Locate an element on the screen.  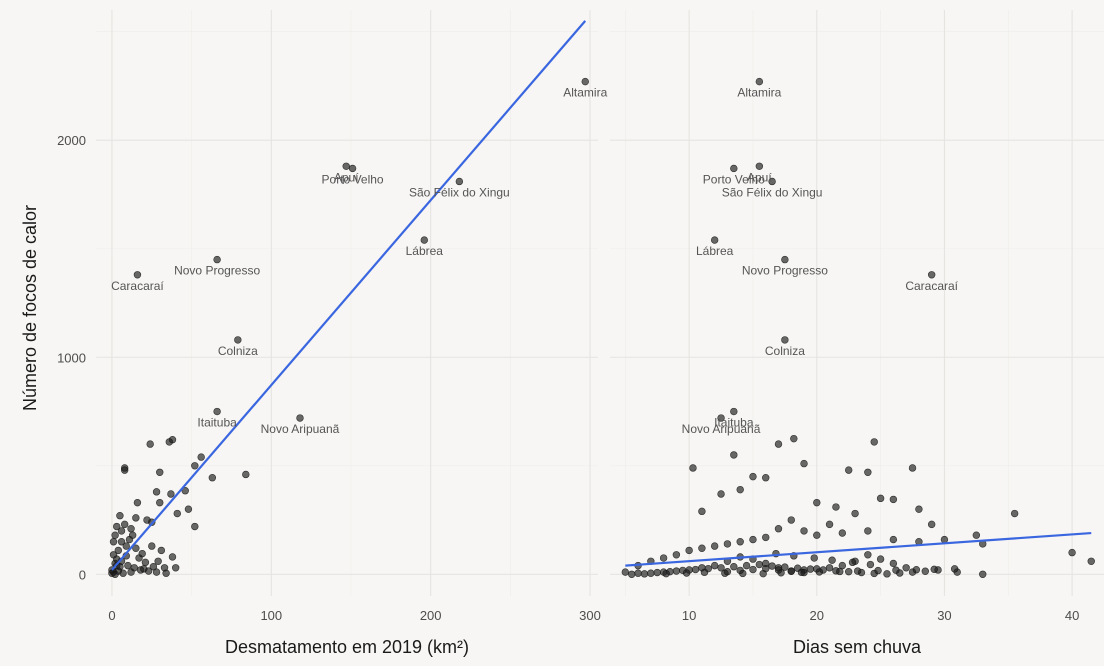
point-label: Apuí is located at coordinates (346, 177).